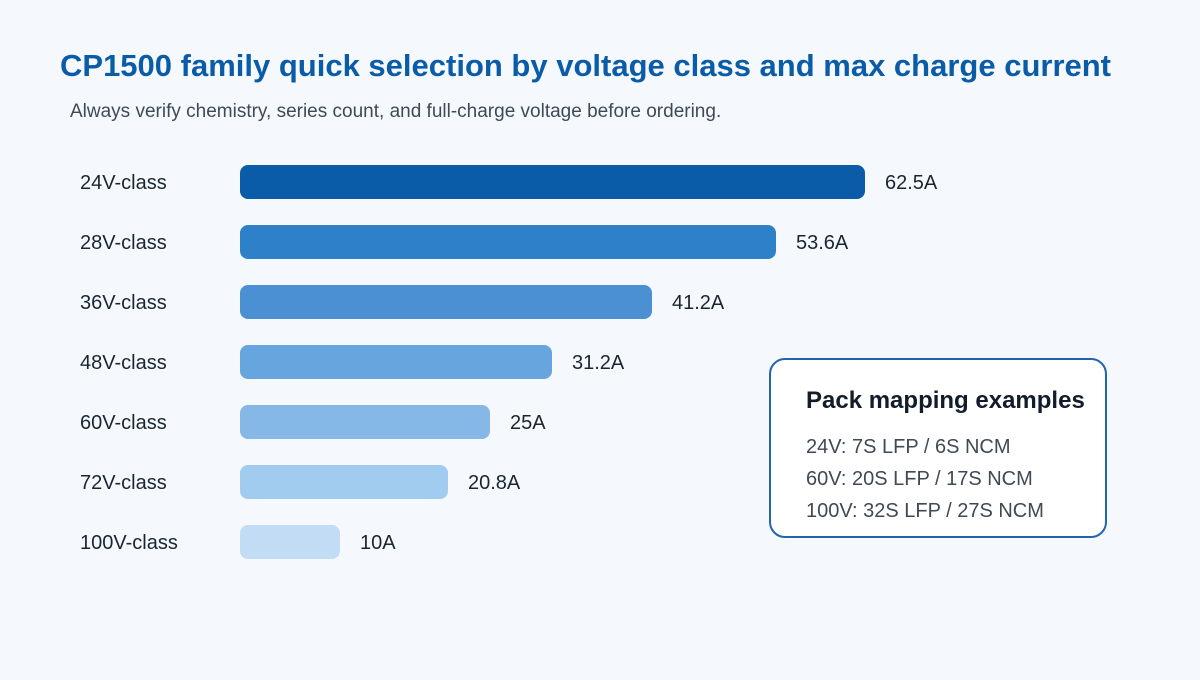 Image resolution: width=1200 pixels, height=680 pixels. What do you see at coordinates (698, 303) in the screenshot?
I see `value-label: 41.2A` at bounding box center [698, 303].